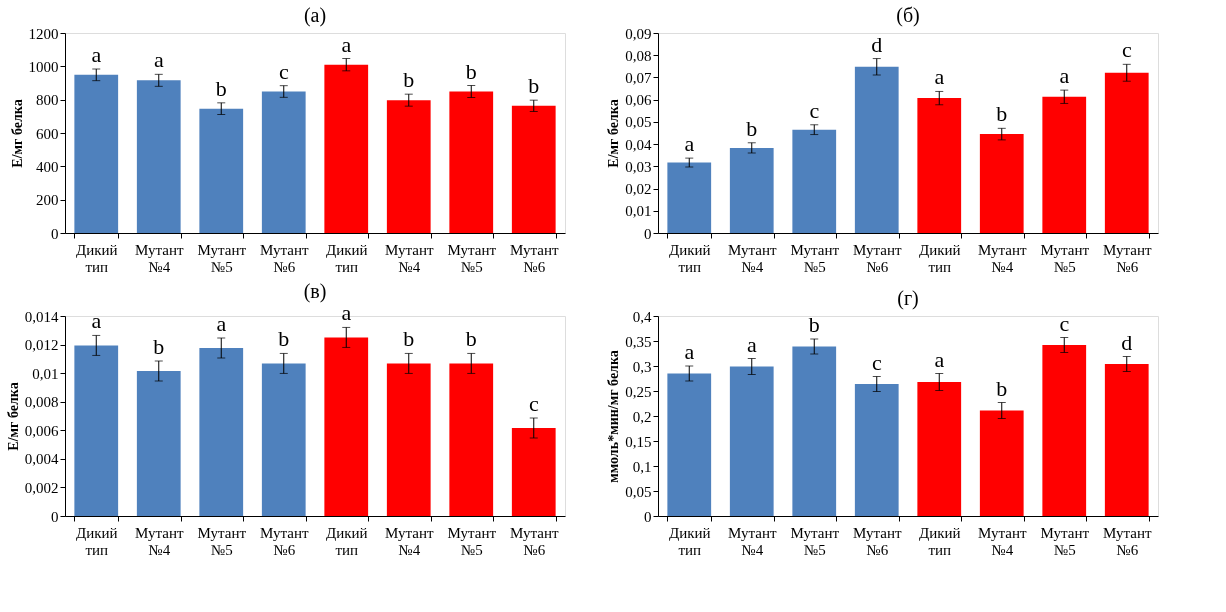 The height and width of the screenshot is (612, 1226). I want to click on y-tick-label: 0,008, so click(41, 402).